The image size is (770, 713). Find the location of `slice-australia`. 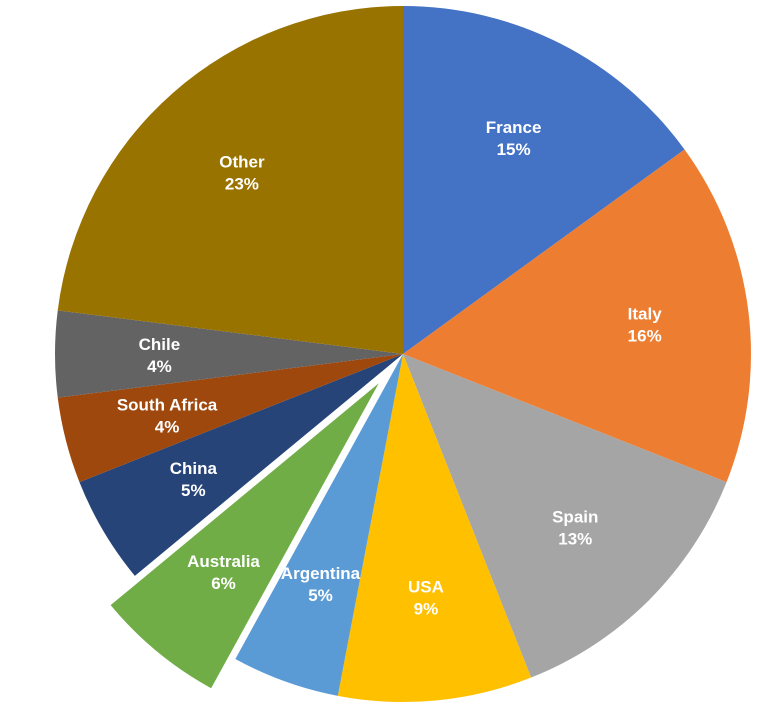

slice-australia is located at coordinates (244, 536).